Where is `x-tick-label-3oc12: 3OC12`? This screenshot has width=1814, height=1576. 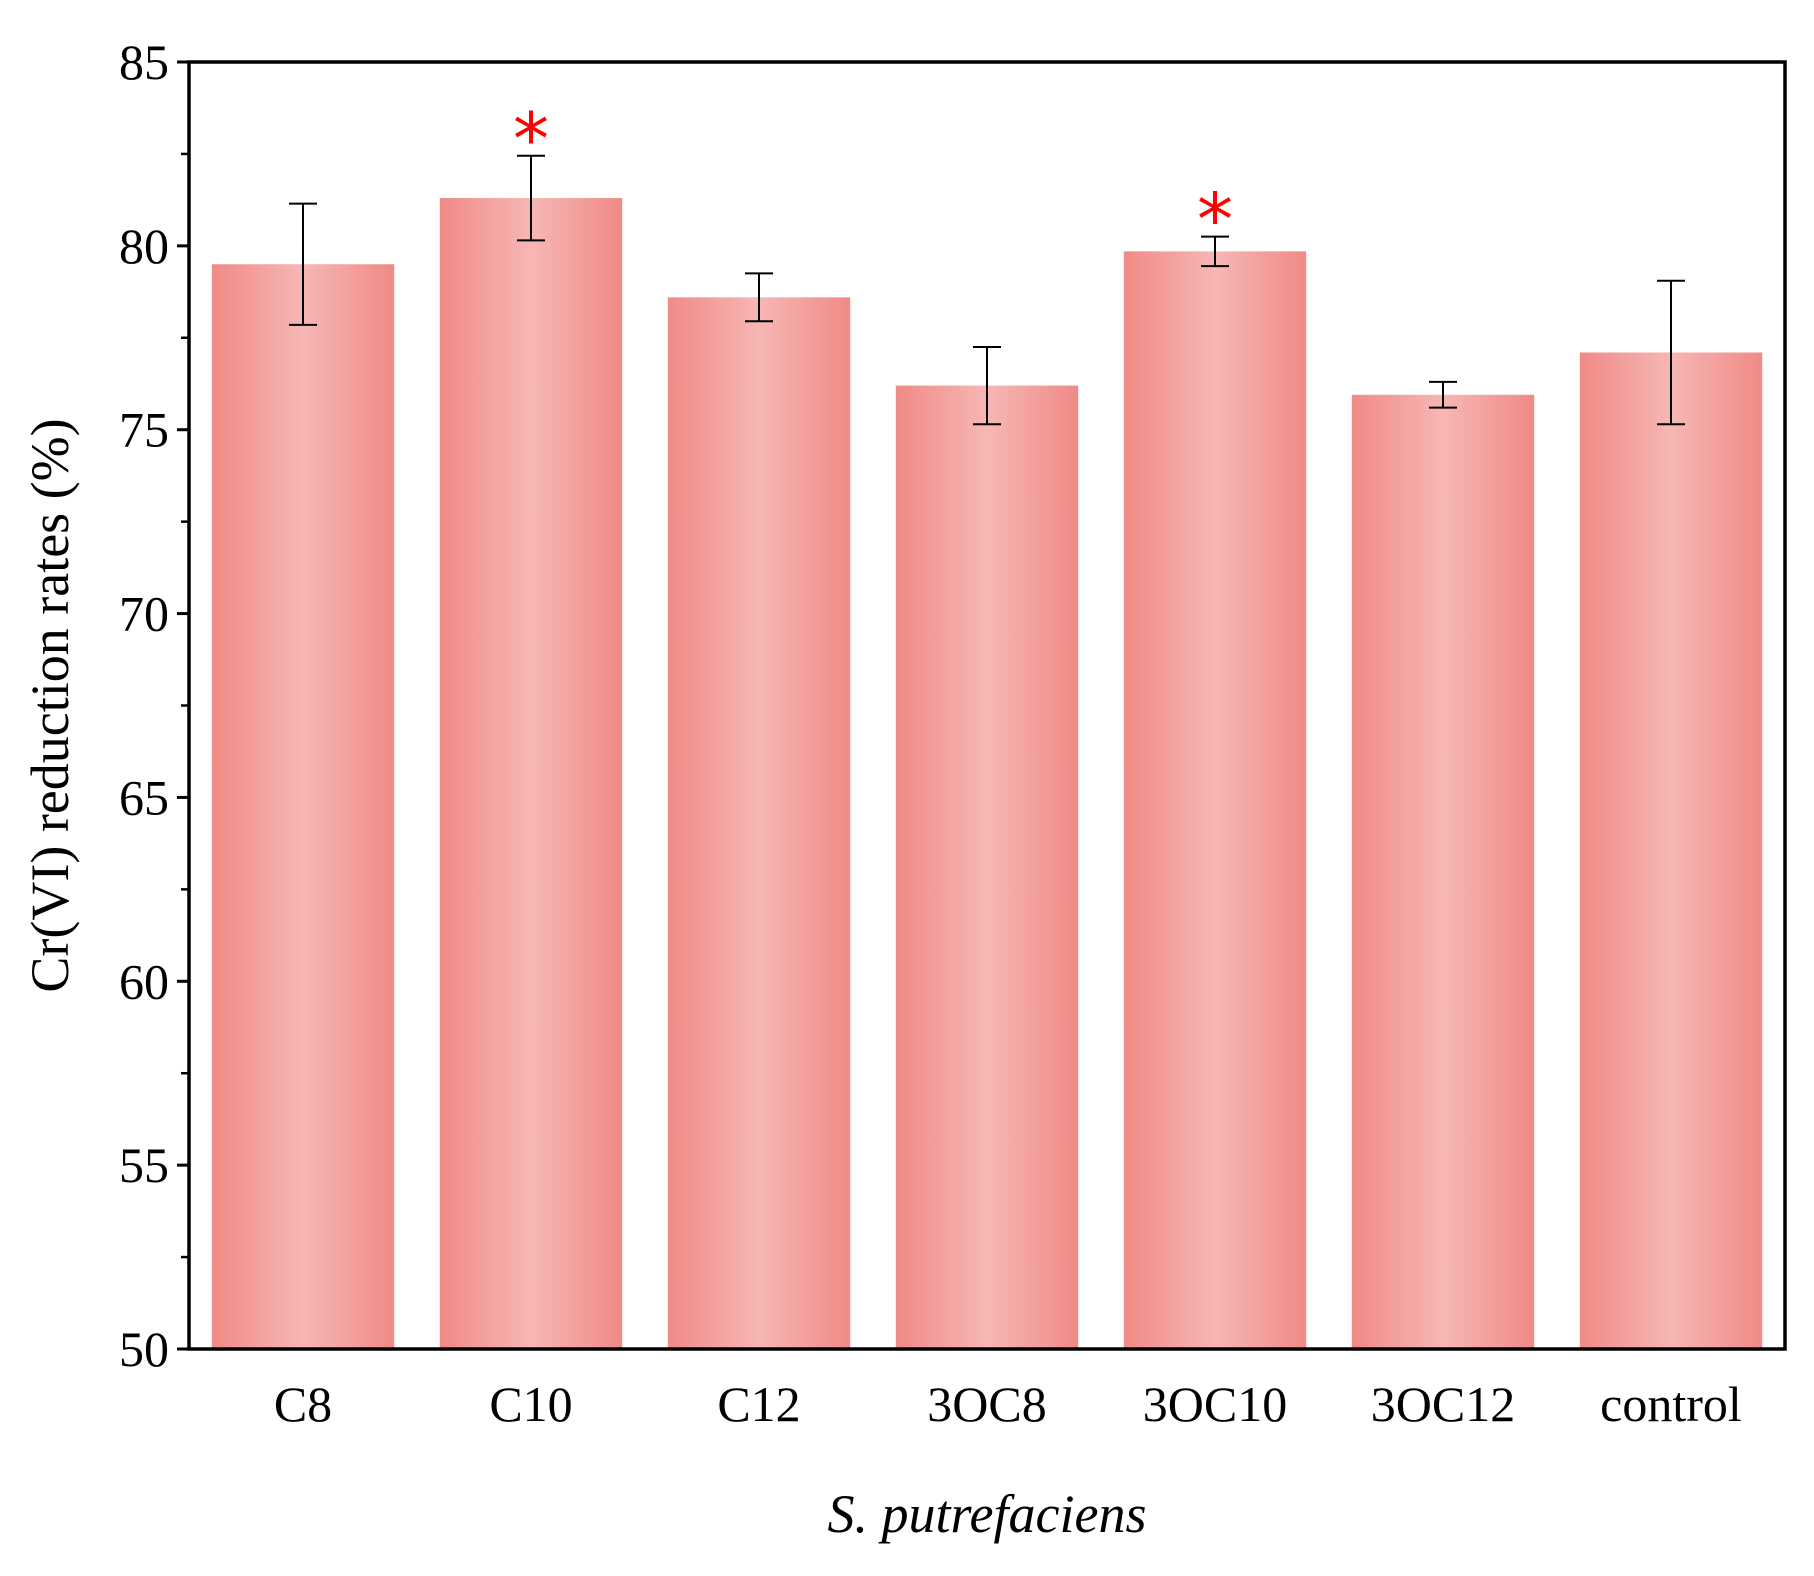
x-tick-label-3oc12: 3OC12 is located at coordinates (1443, 1404).